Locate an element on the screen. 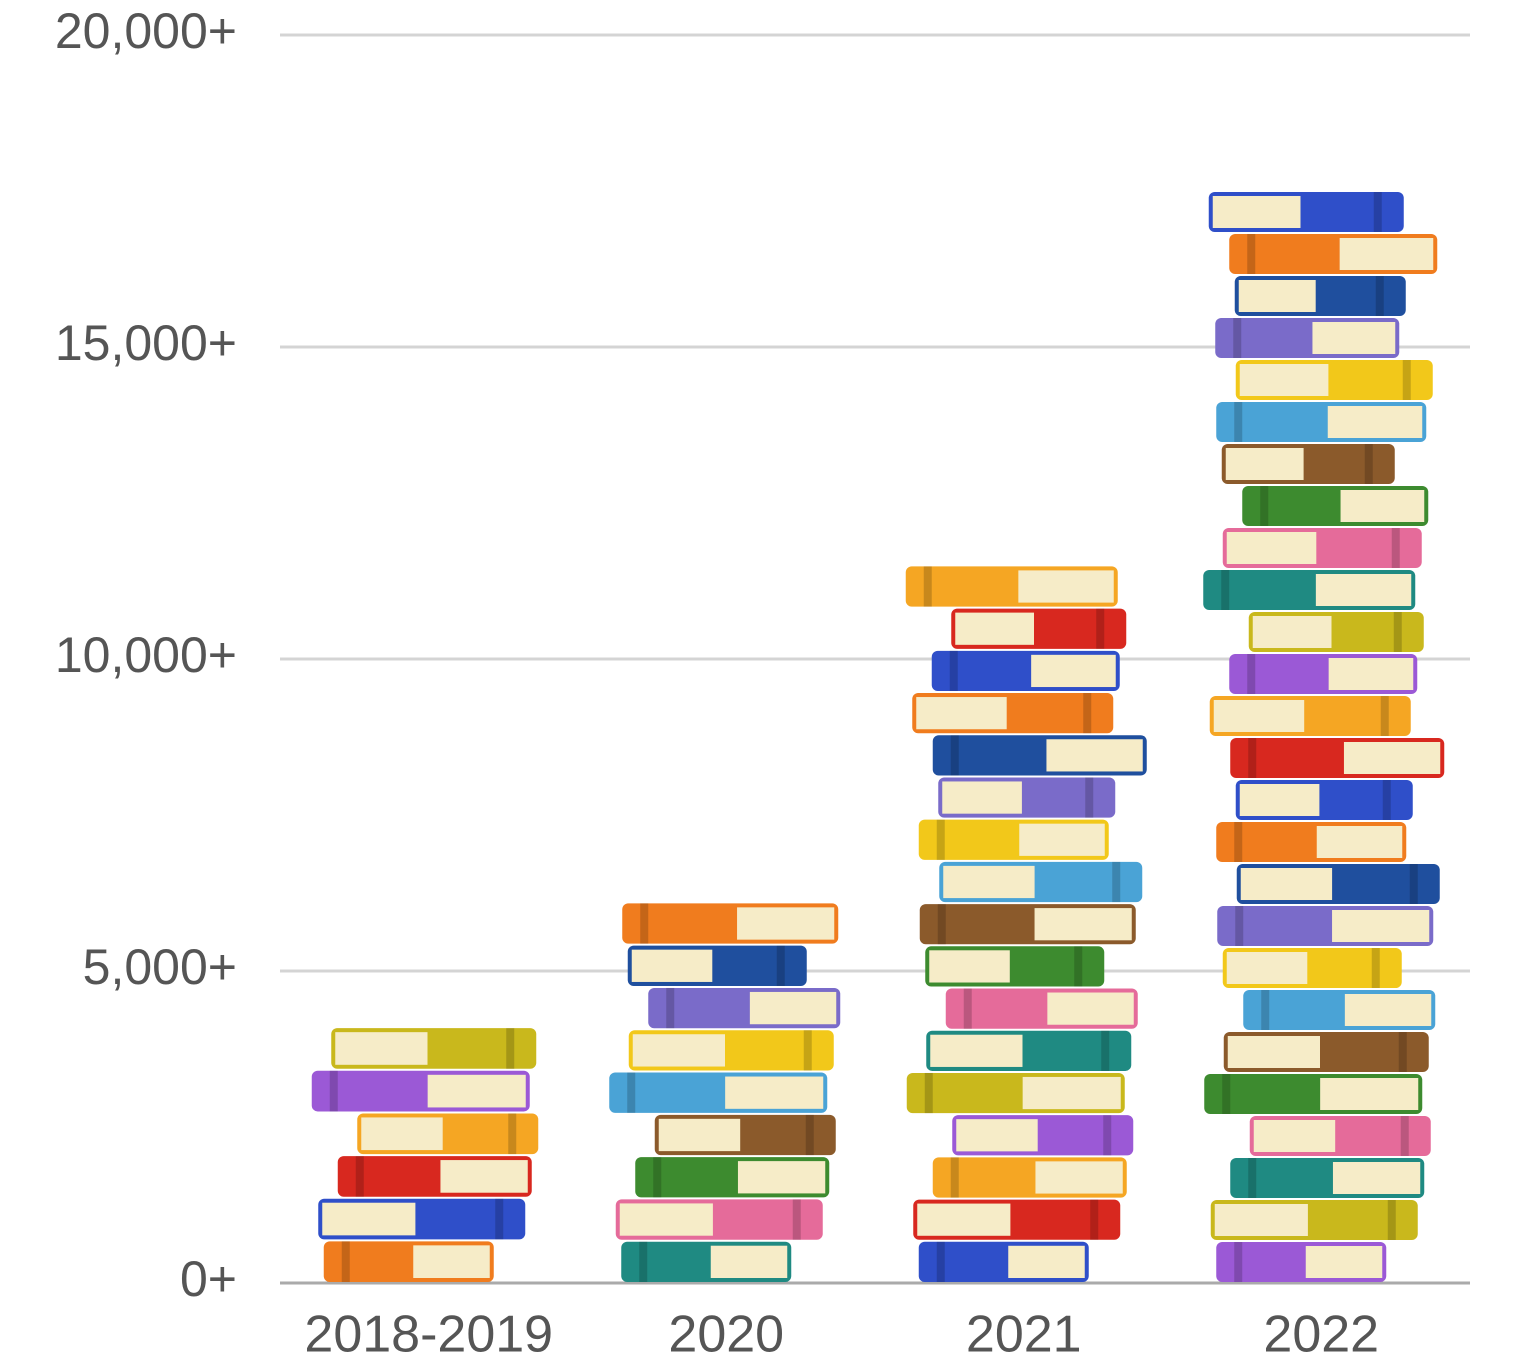 The height and width of the screenshot is (1372, 1518). x-tick-label: 2018-2019 is located at coordinates (428, 1335).